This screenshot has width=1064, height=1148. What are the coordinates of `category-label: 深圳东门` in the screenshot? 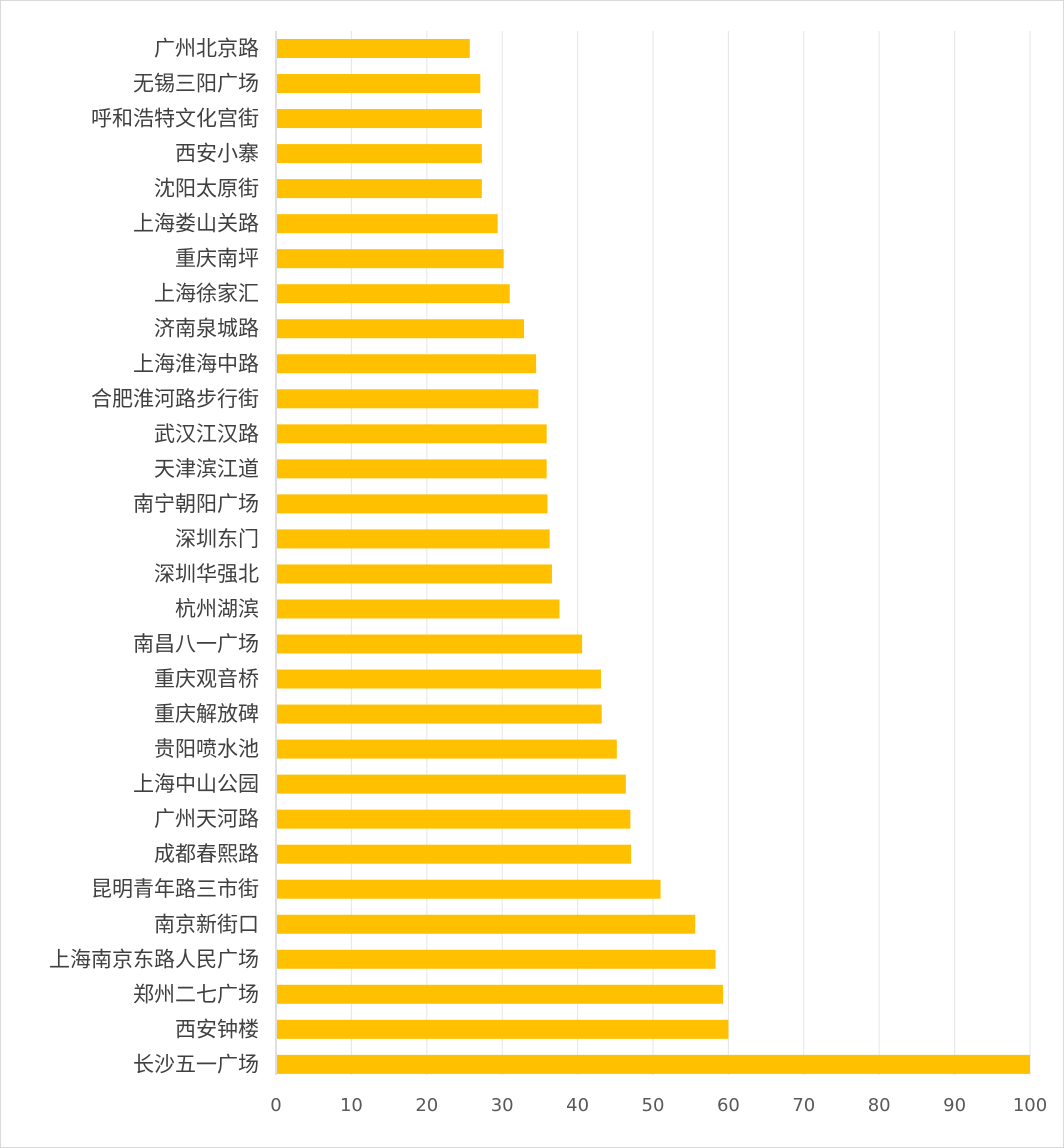 It's located at (217, 539).